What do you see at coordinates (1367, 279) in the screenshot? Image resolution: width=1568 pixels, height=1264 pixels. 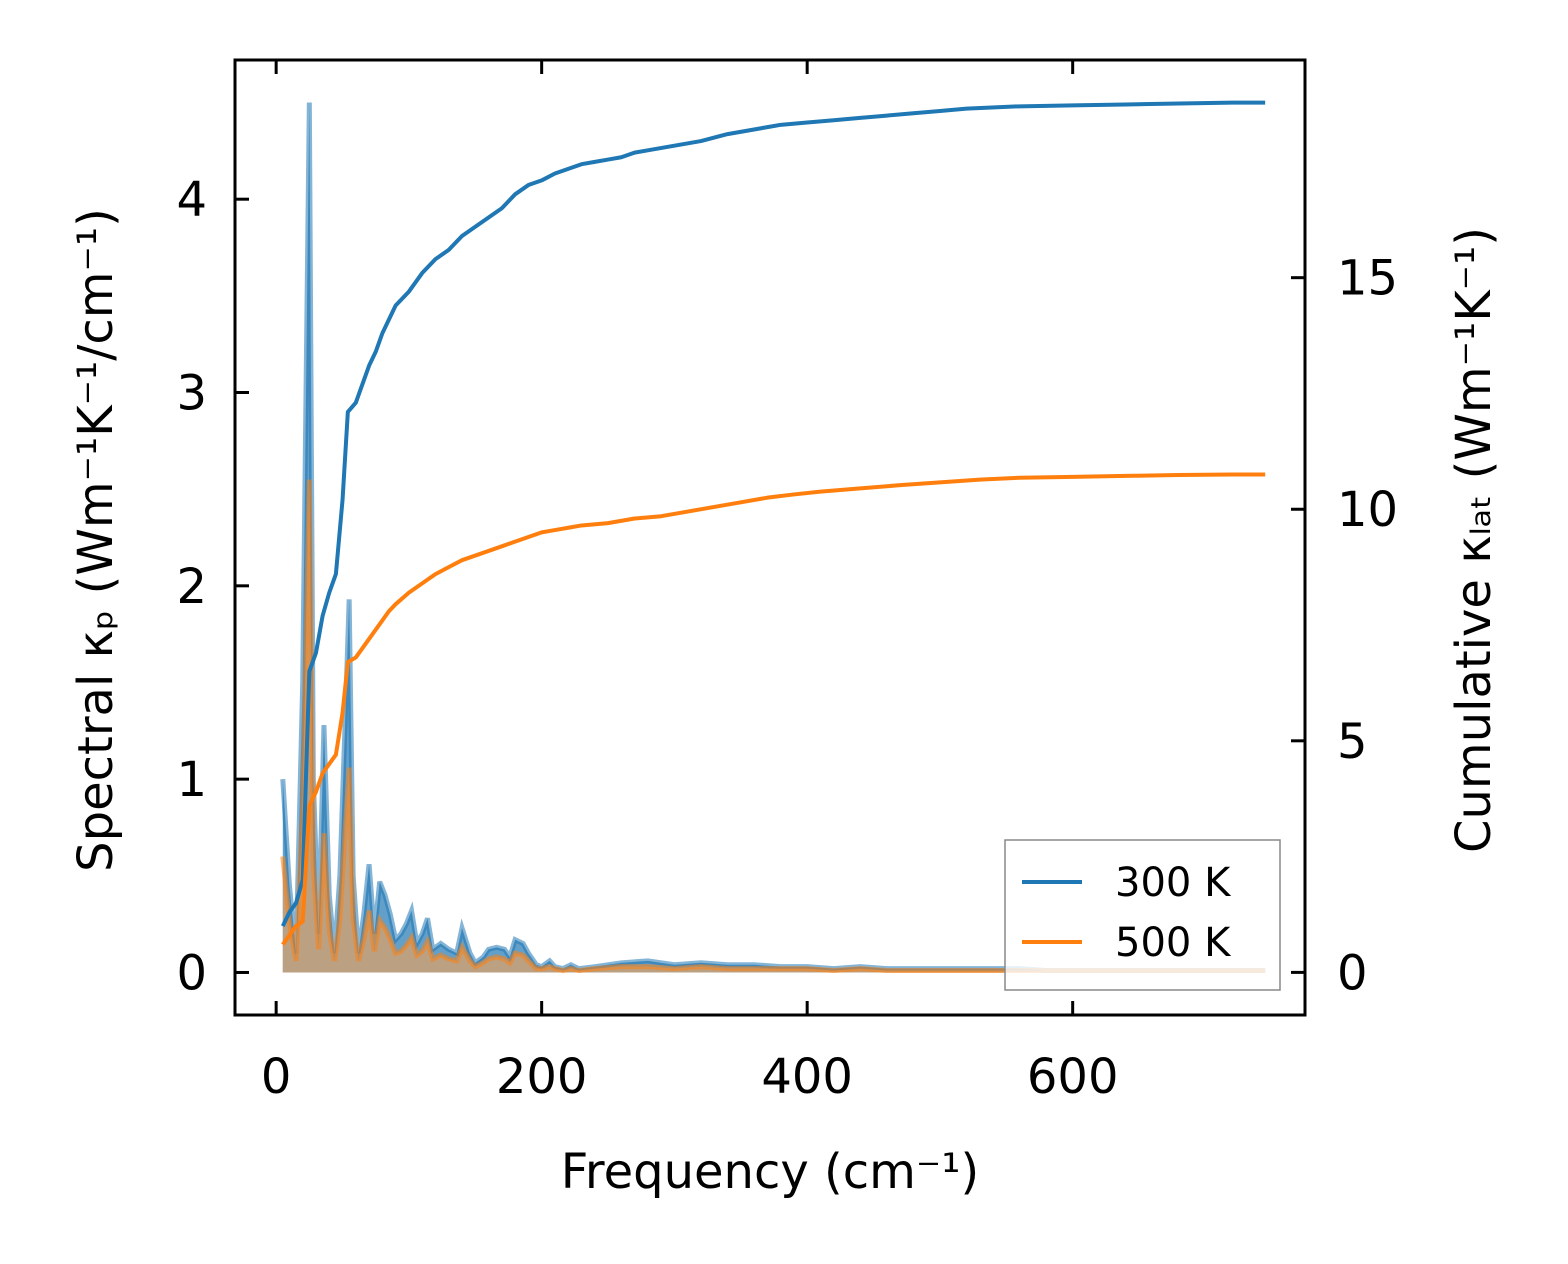 I see `y-right-tick-label: 15` at bounding box center [1367, 279].